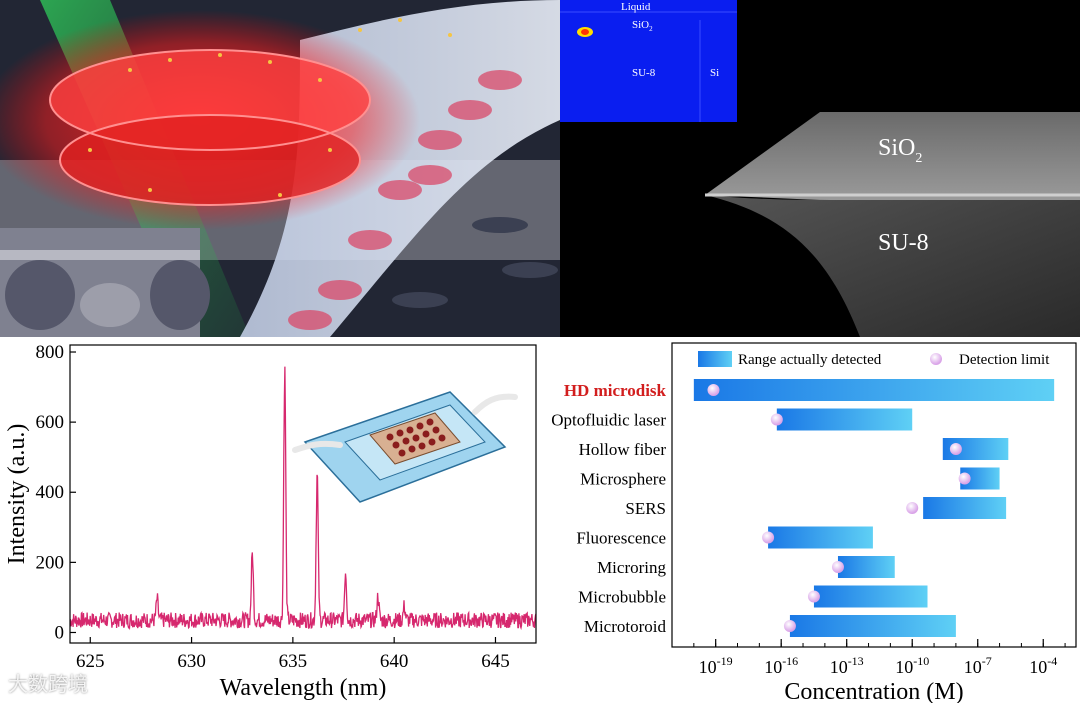 Image resolution: width=1080 pixels, height=703 pixels. What do you see at coordinates (810, 360) in the screenshot?
I see `legend-range-label: Range actually detected` at bounding box center [810, 360].